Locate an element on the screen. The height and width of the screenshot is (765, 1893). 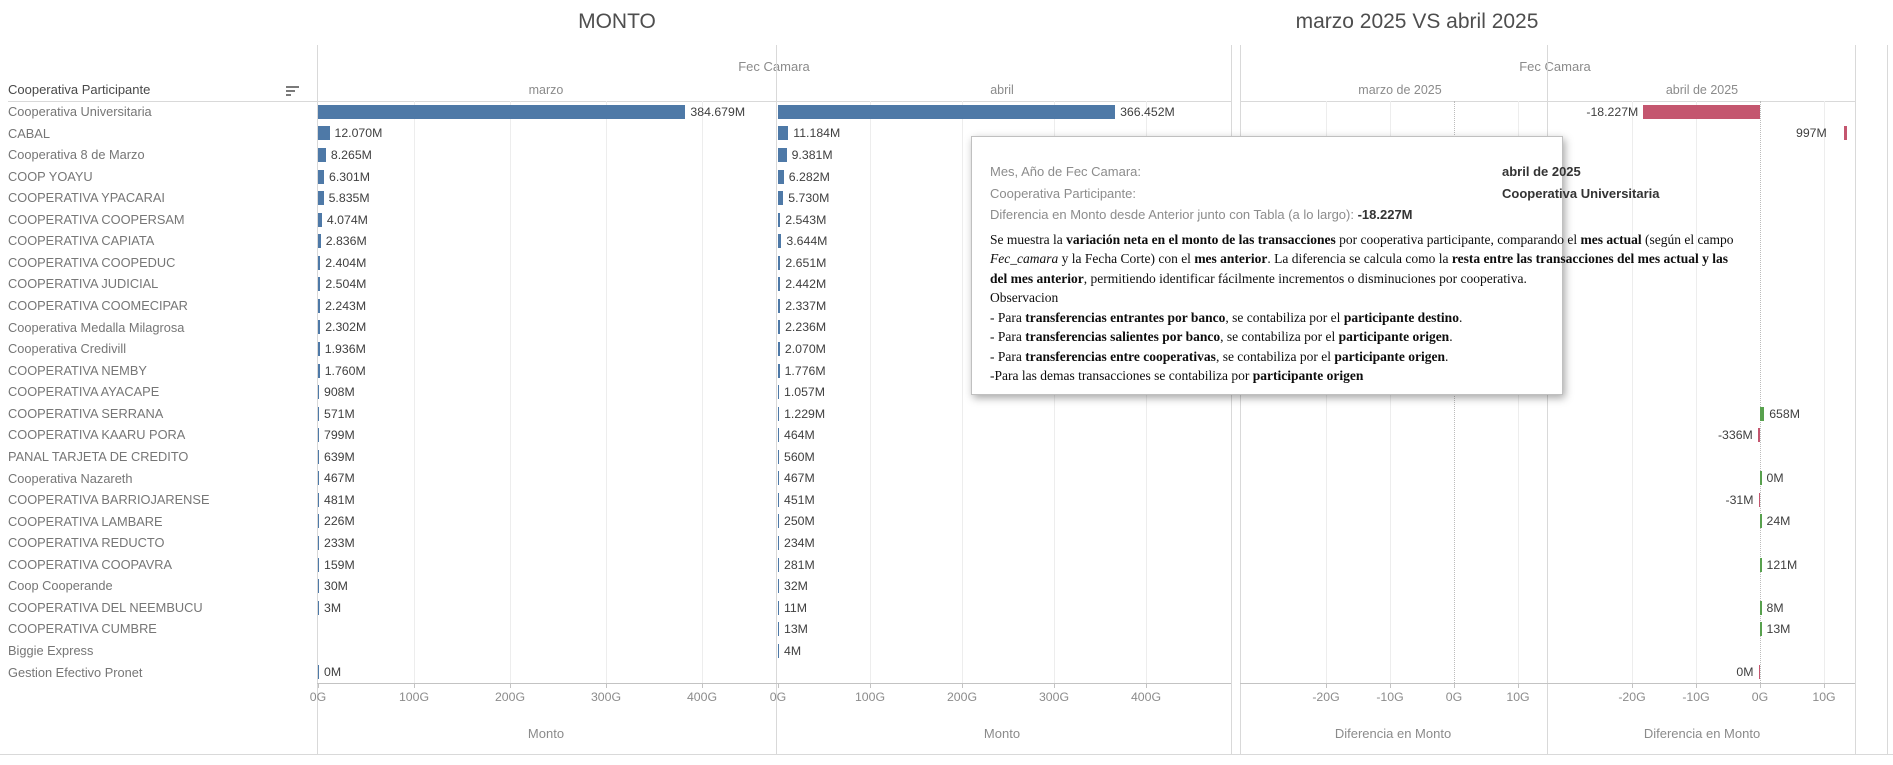
tick-label: 10G is located at coordinates (1518, 697).